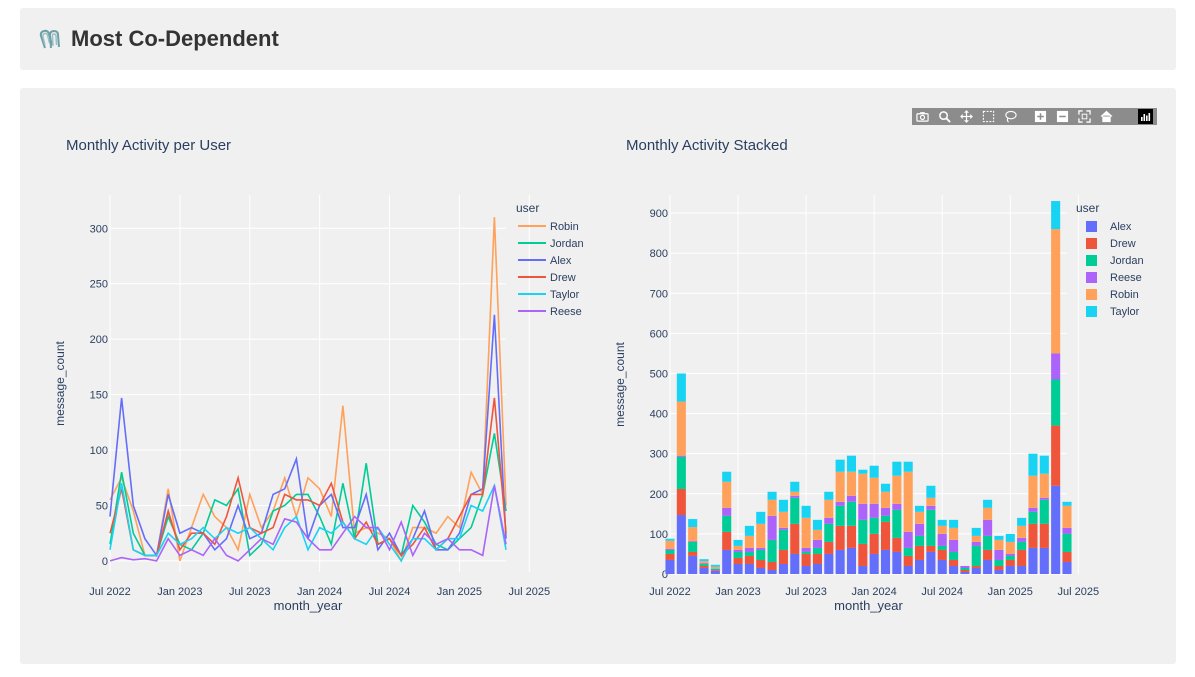  I want to click on autoscale-icon, so click(1084, 116).